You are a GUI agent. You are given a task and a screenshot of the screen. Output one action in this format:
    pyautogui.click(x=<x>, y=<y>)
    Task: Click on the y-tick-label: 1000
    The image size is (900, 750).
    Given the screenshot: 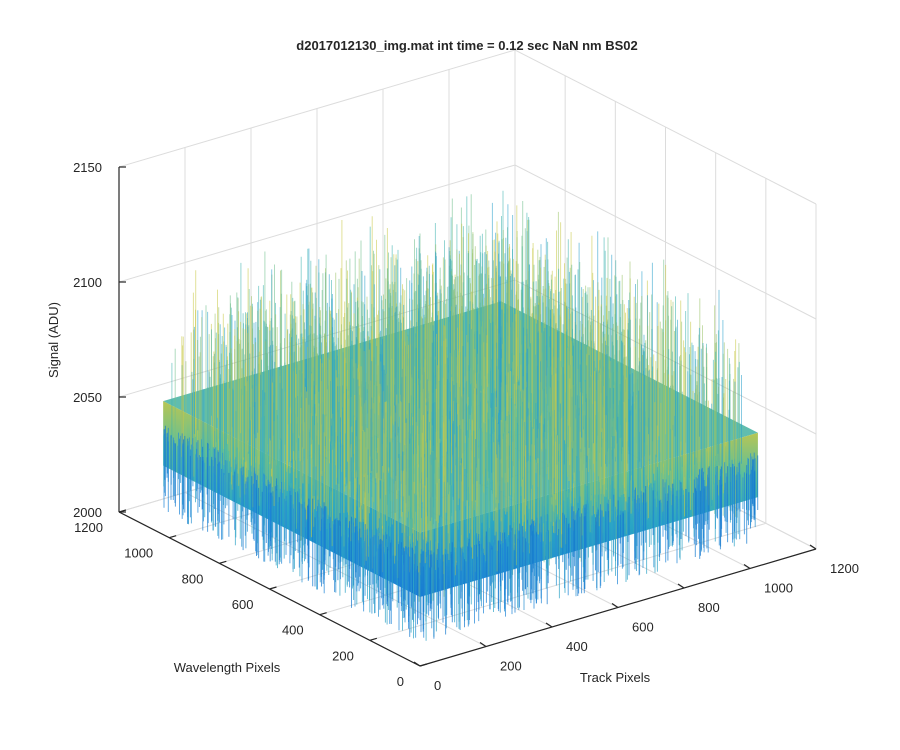 What is the action you would take?
    pyautogui.click(x=138, y=553)
    